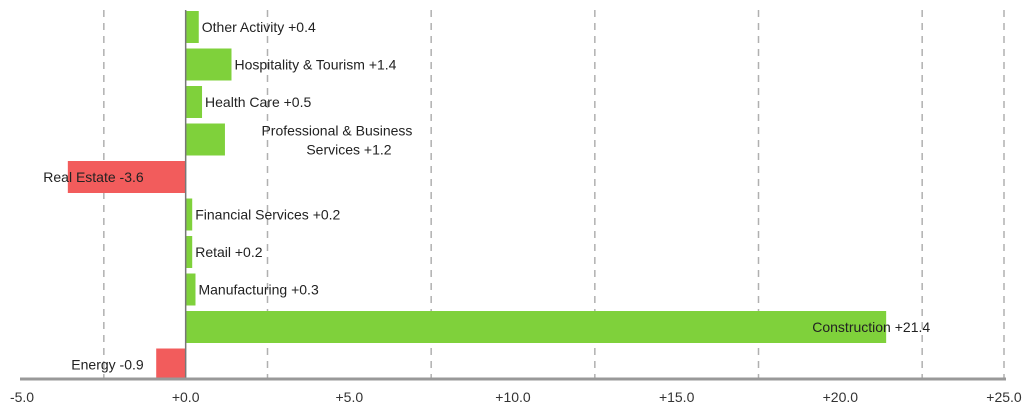 Image resolution: width=1027 pixels, height=408 pixels. Describe the element at coordinates (336, 140) in the screenshot. I see `bar-label-3: Professional & Business Services +1.2` at that location.